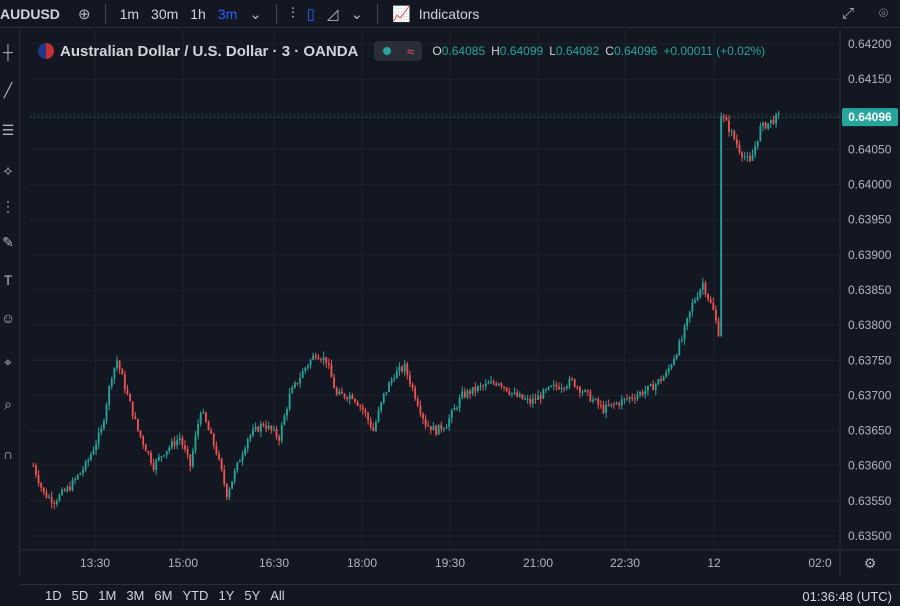  What do you see at coordinates (847, 13) in the screenshot?
I see `fullscreen-icon: ⤢` at bounding box center [847, 13].